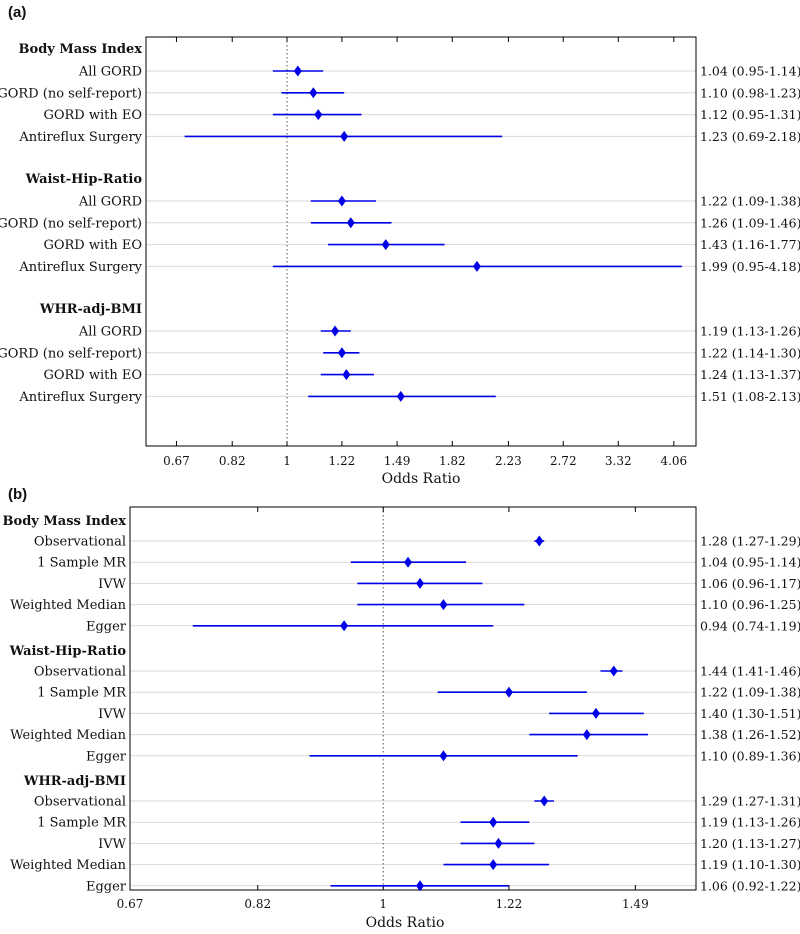 The height and width of the screenshot is (934, 800). I want to click on row-estimate-text: 1.28 (1.27-1.29), so click(750, 541).